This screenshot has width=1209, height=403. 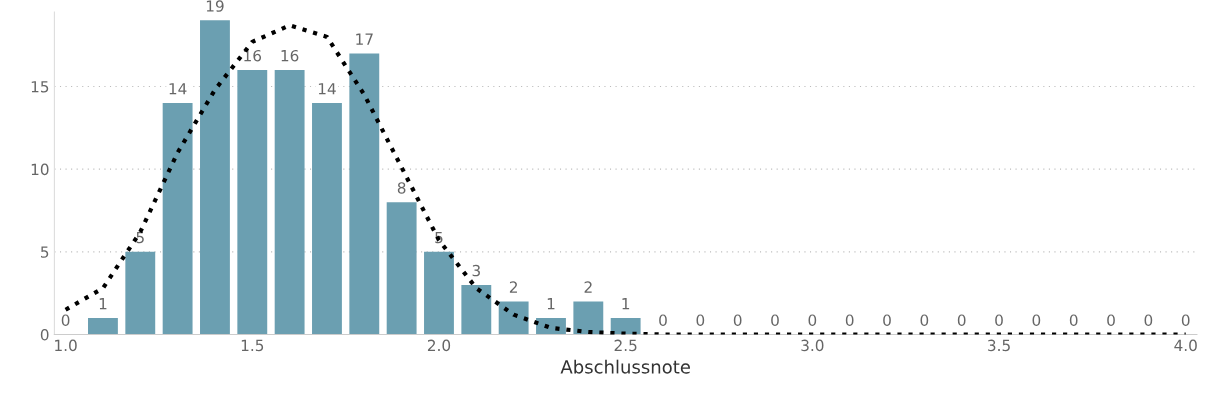 What do you see at coordinates (140, 237) in the screenshot?
I see `data-label: 5` at bounding box center [140, 237].